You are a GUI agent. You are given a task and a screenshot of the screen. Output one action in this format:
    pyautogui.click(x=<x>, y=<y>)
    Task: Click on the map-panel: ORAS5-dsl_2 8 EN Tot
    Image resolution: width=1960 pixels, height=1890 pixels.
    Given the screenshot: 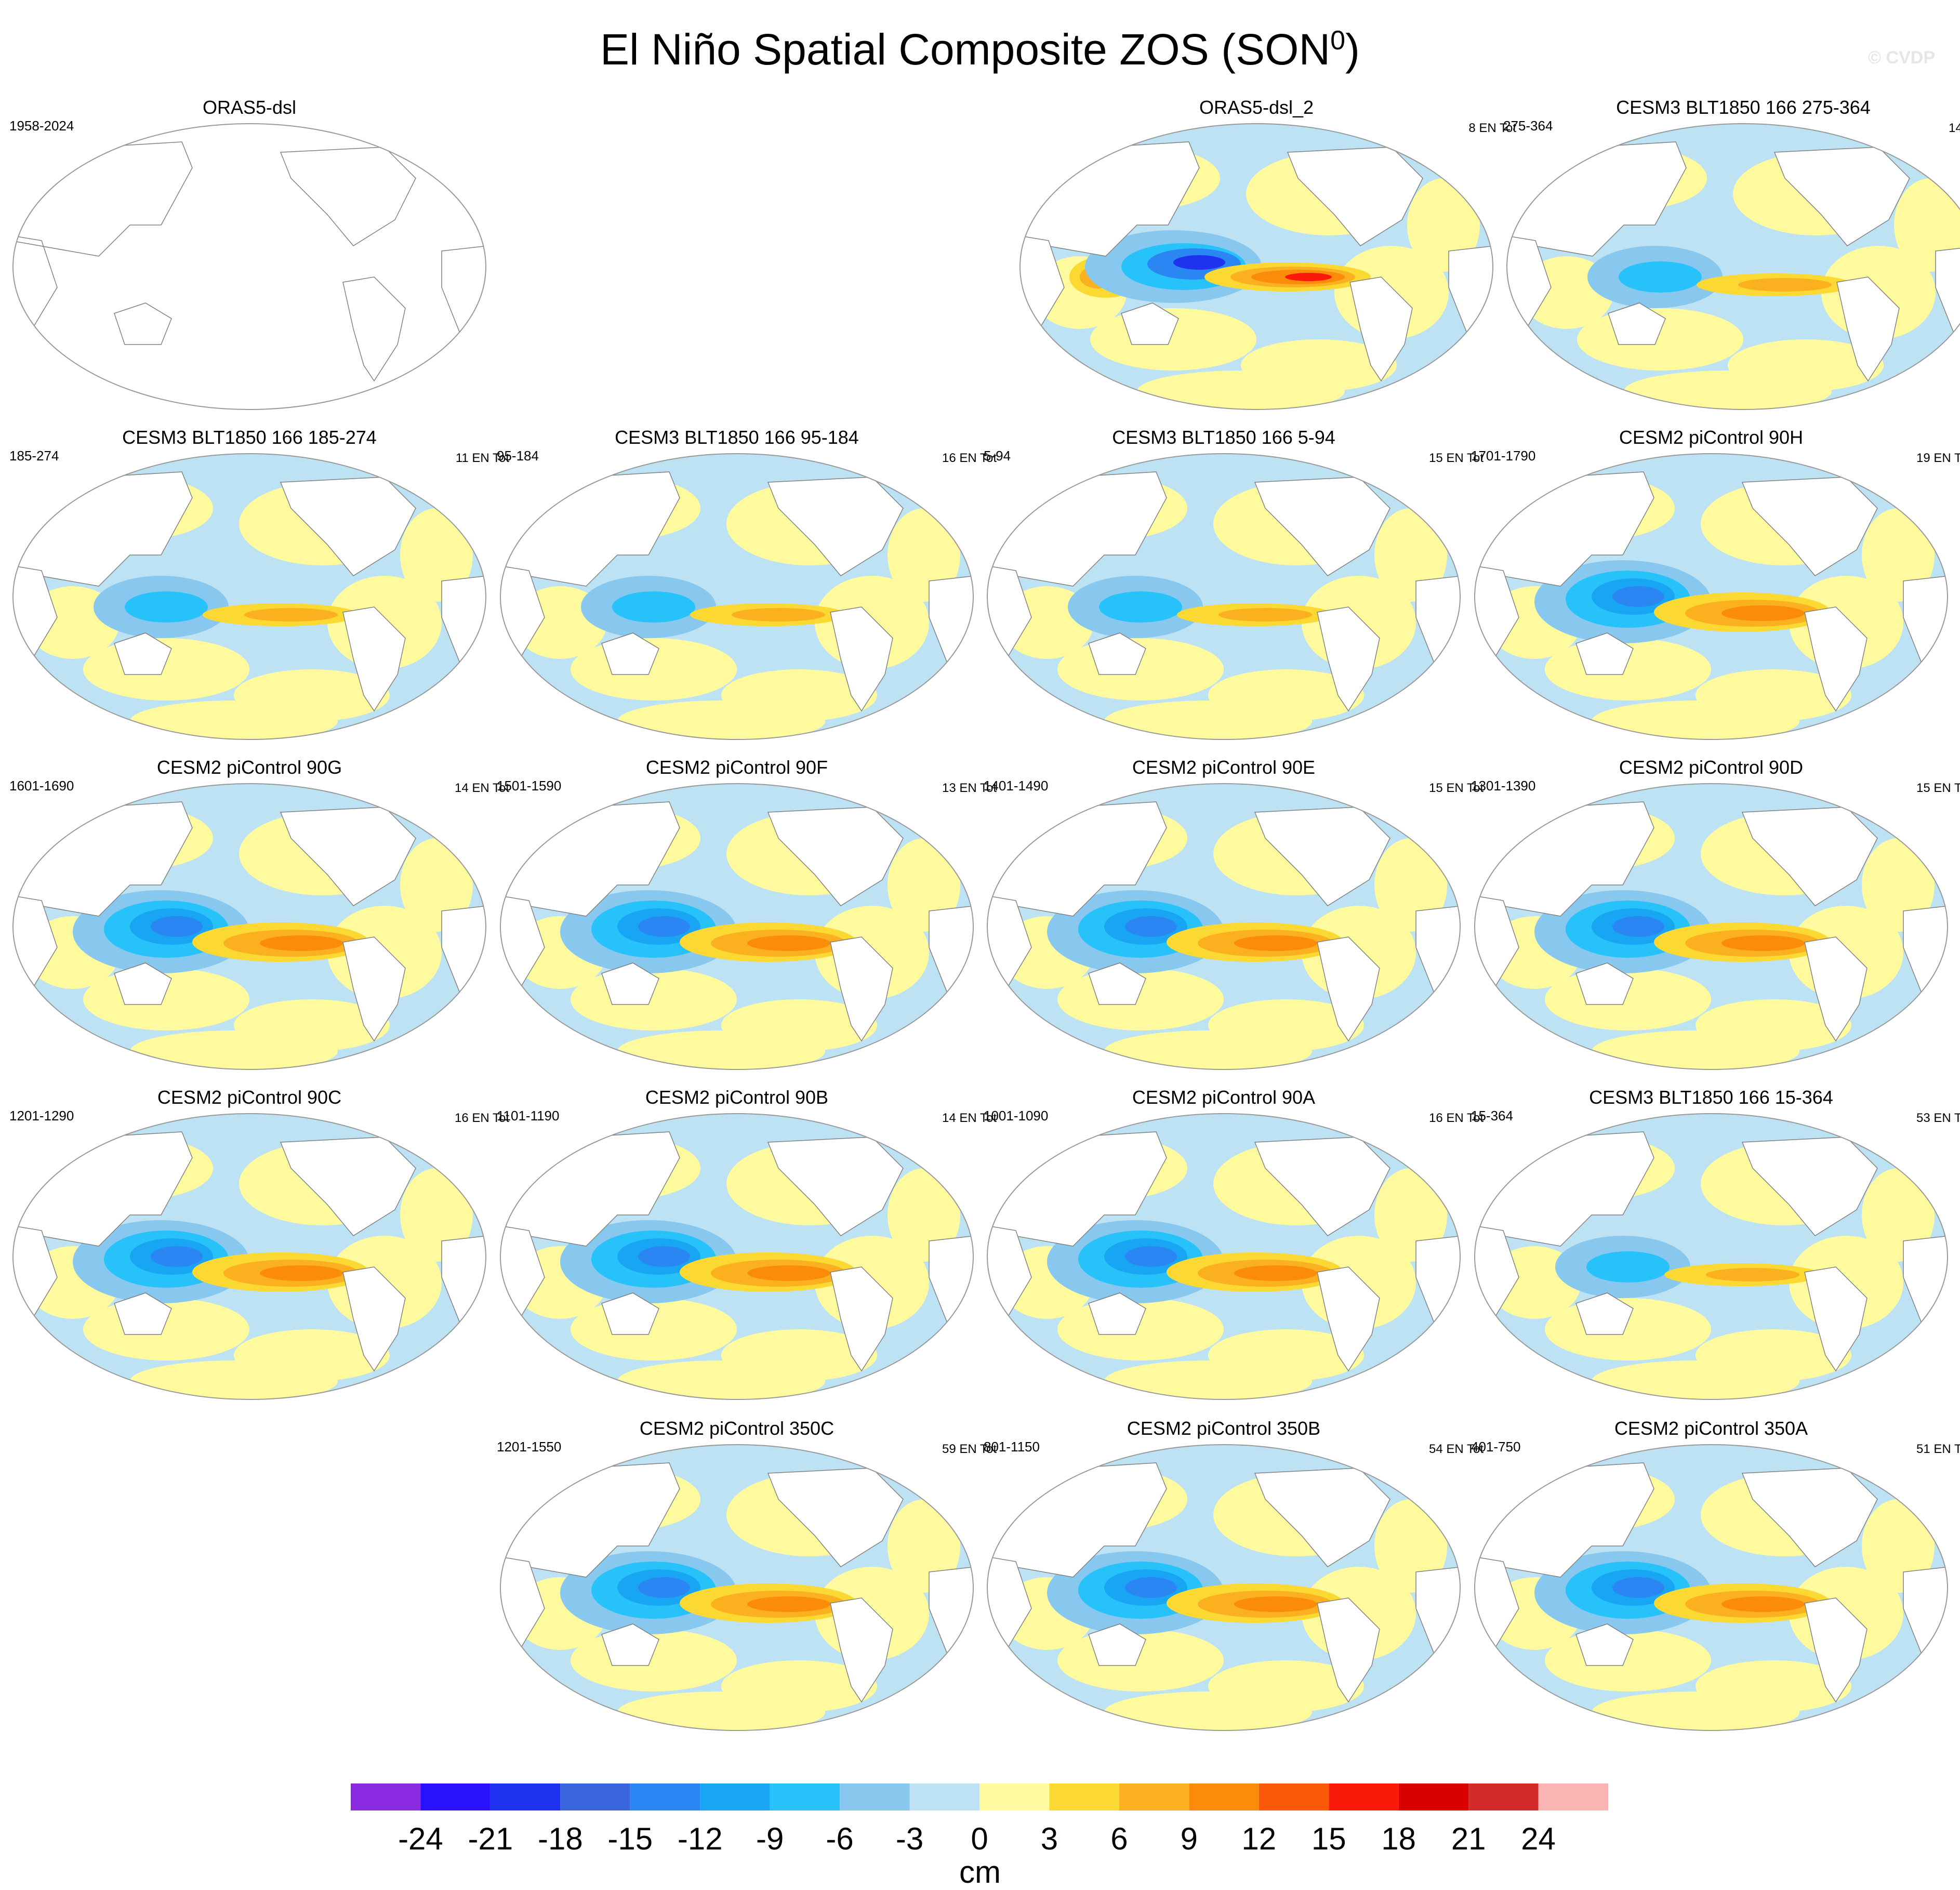 What is the action you would take?
    pyautogui.click(x=1264, y=262)
    